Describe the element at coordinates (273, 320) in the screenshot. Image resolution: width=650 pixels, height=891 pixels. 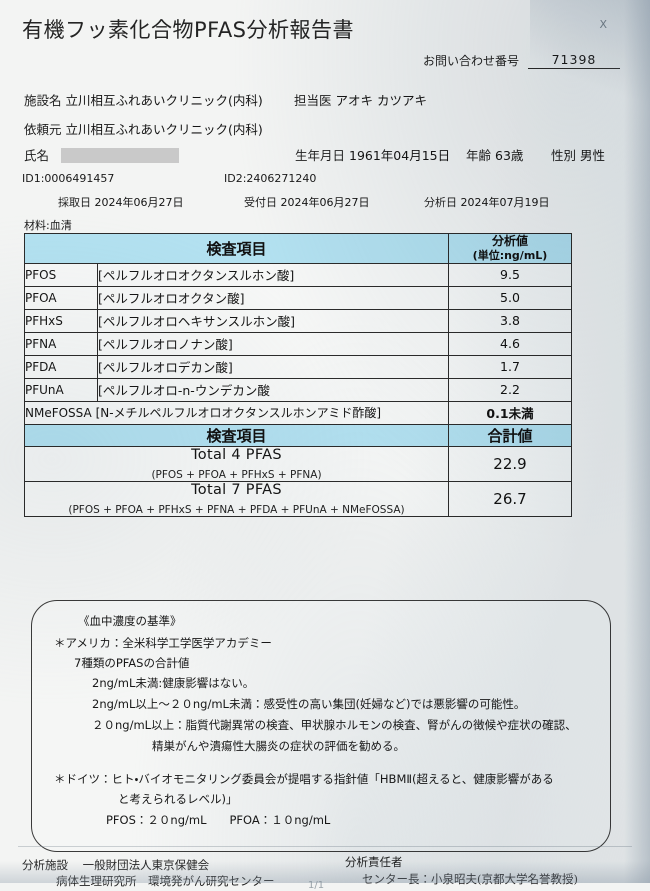
I see `analyte-name: [ペルフルオロヘキサンスルホン酸]` at that location.